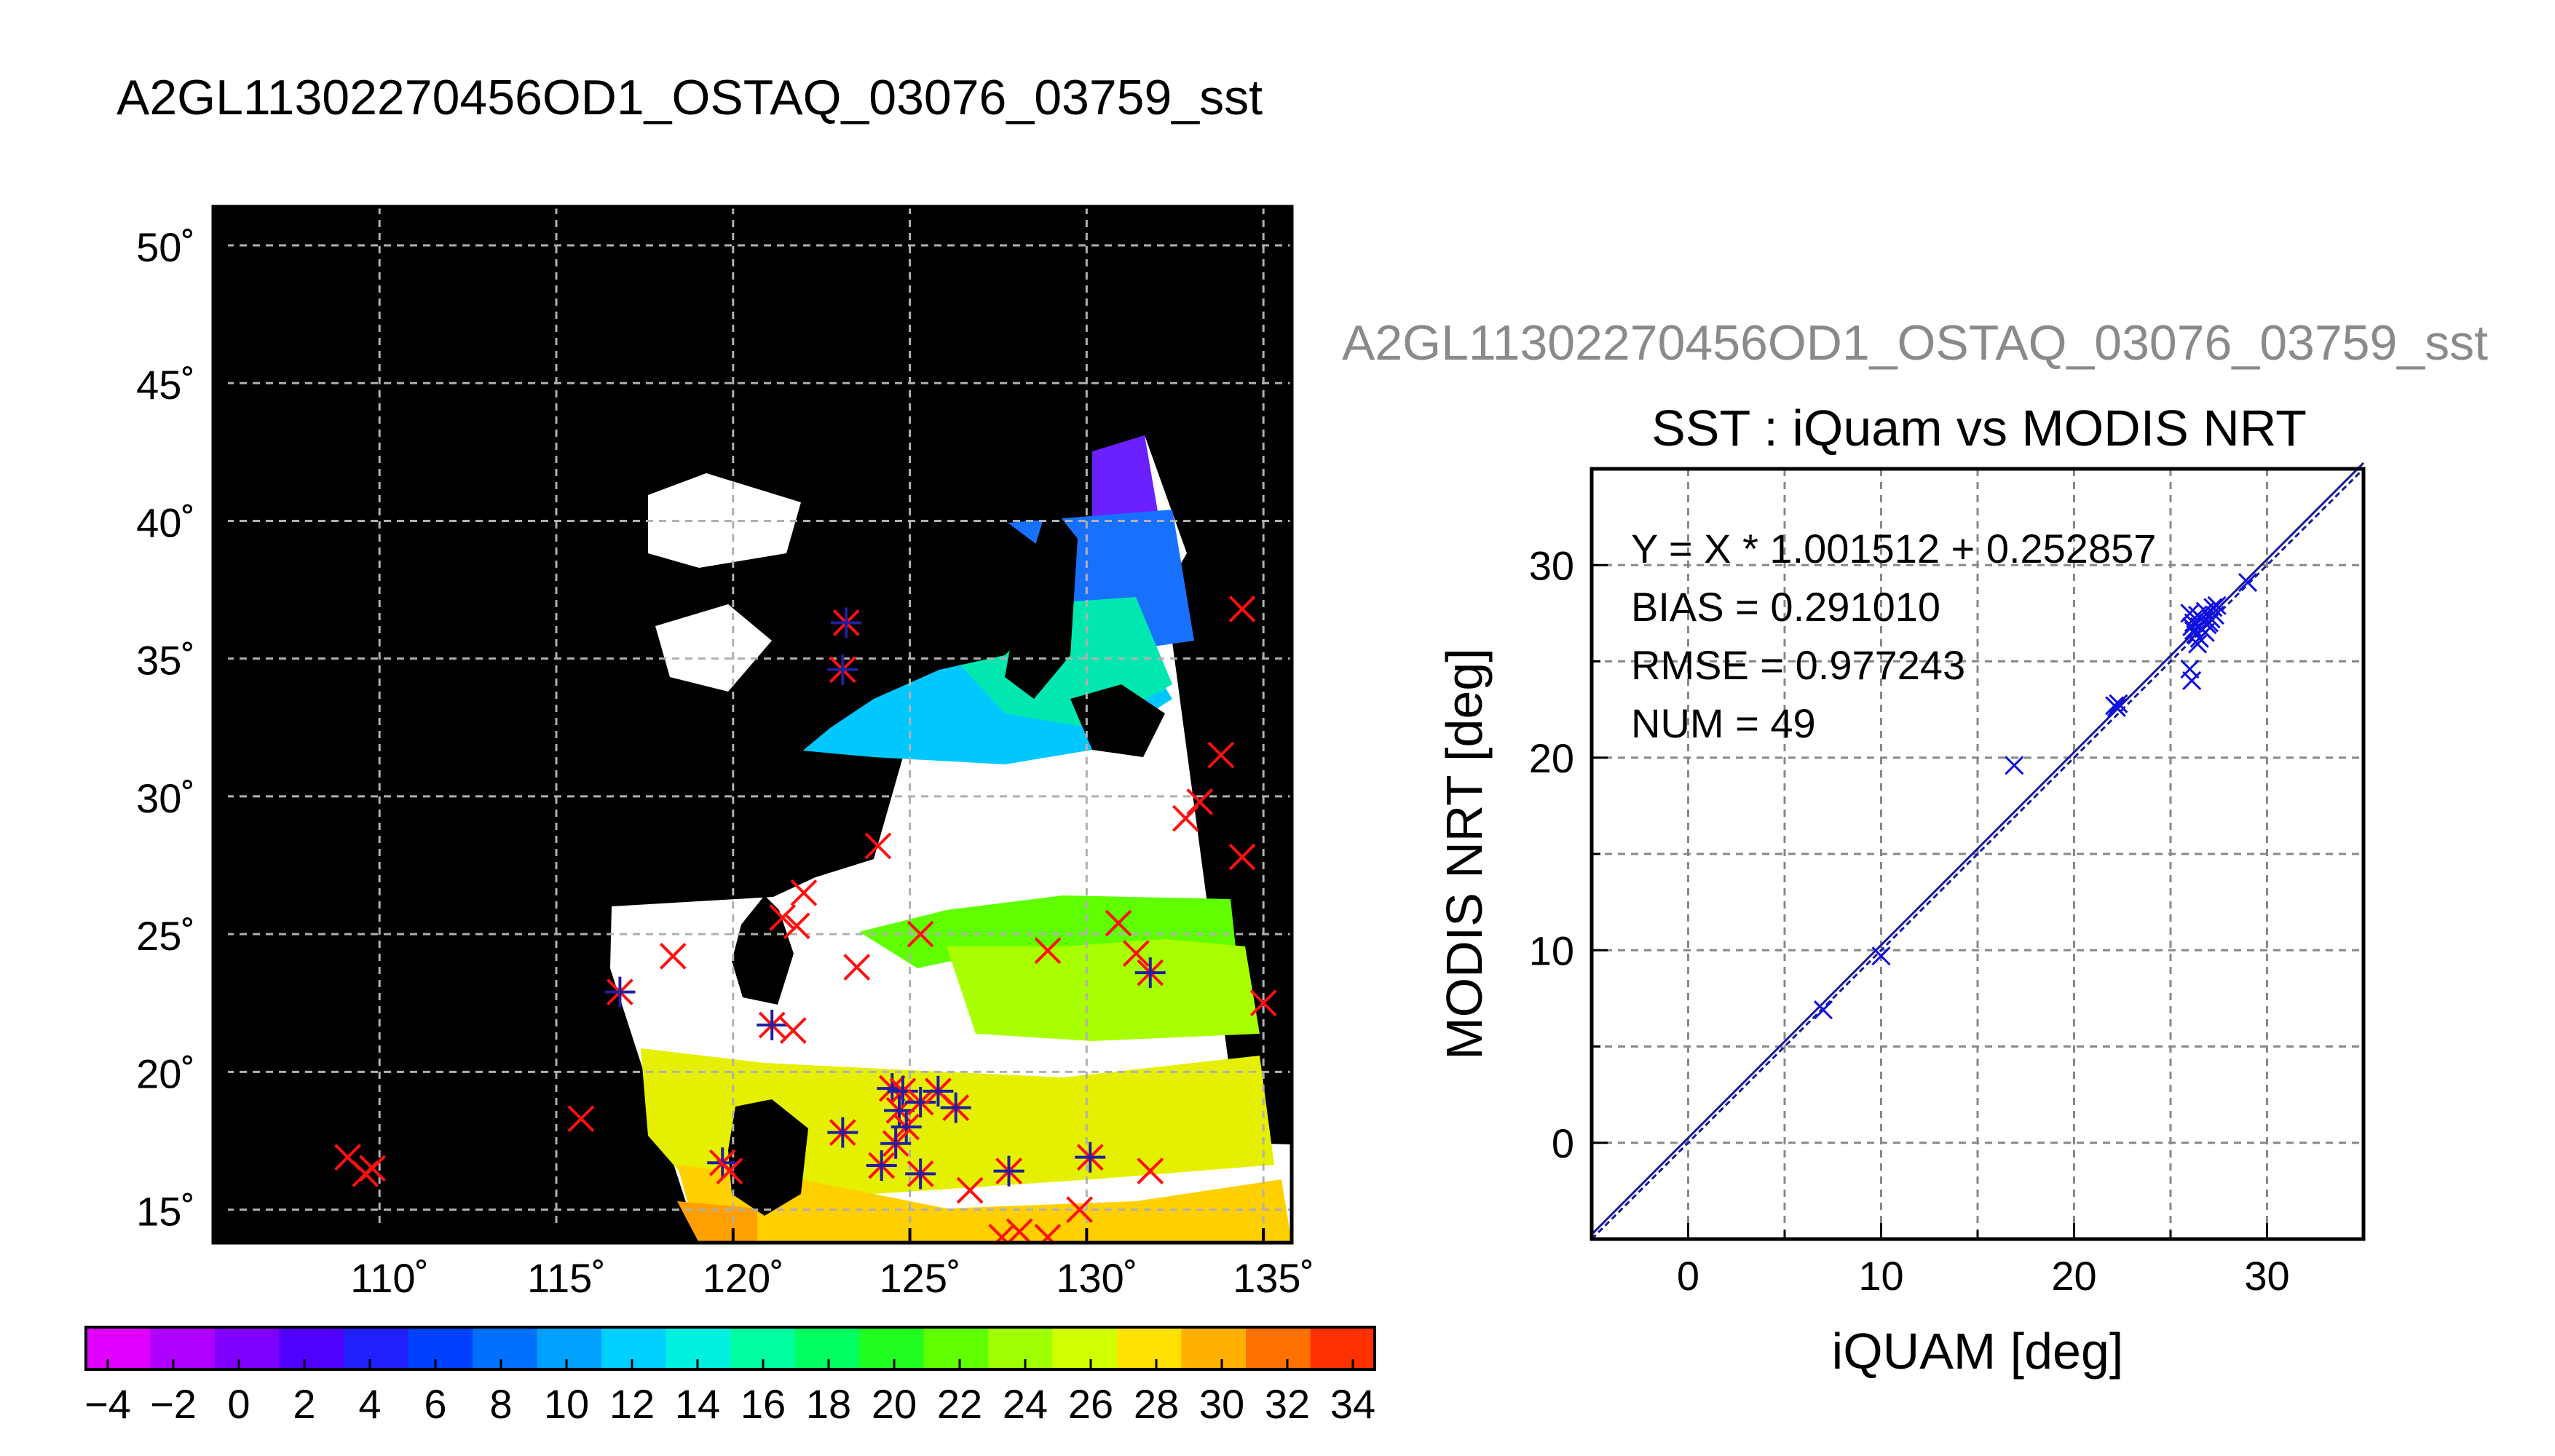 Image resolution: width=2555 pixels, height=1456 pixels. Describe the element at coordinates (763, 1404) in the screenshot. I see `colorbar-label: 16` at that location.